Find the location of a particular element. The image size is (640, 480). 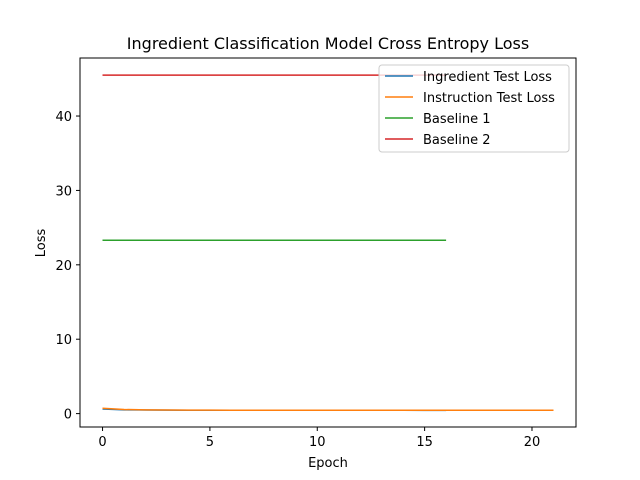

legend-label-baseline-2: Baseline 2 is located at coordinates (457, 140).